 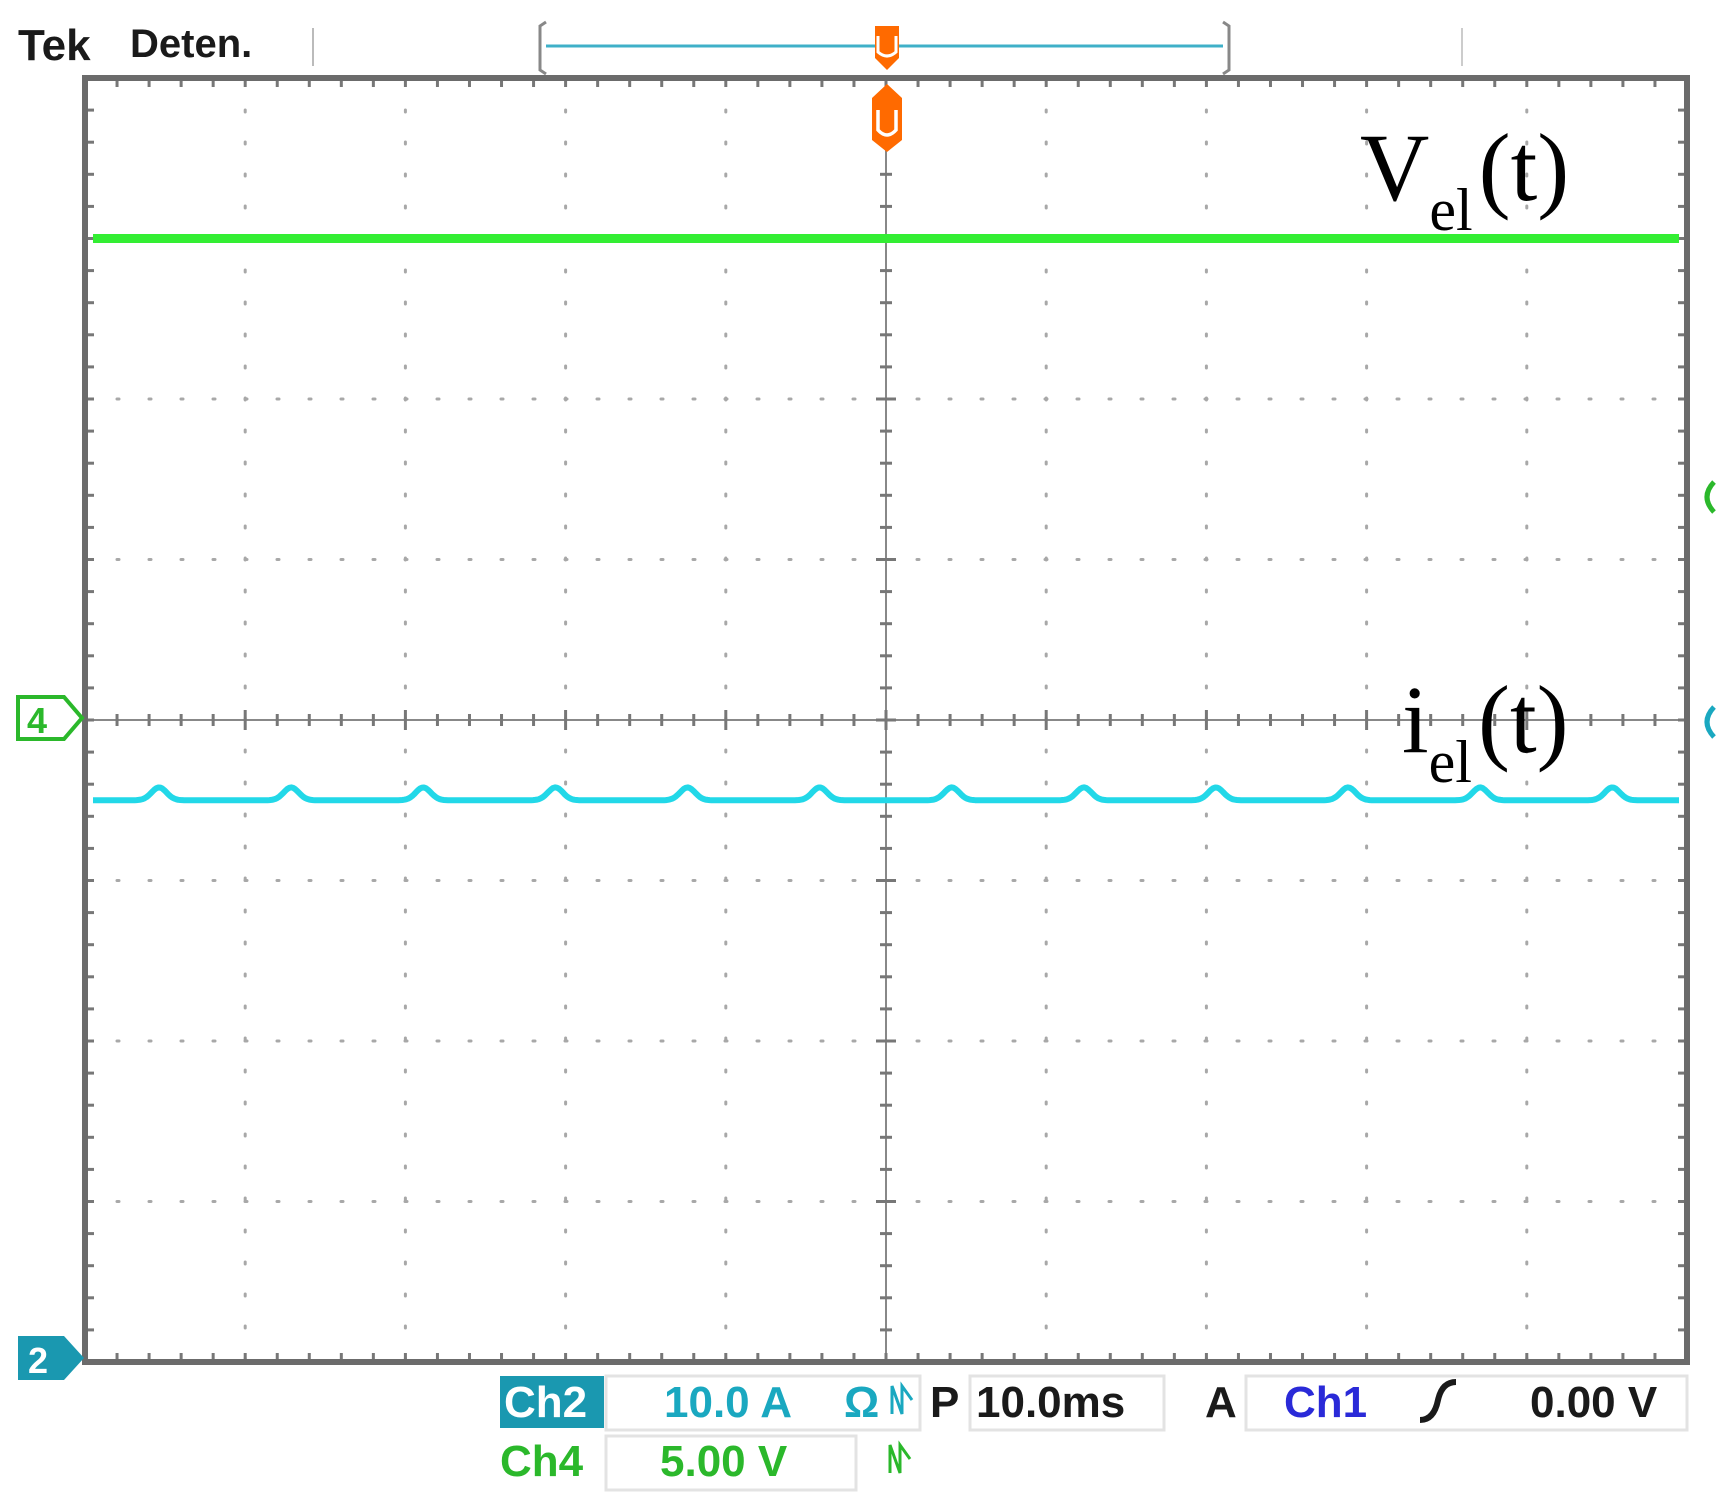 What do you see at coordinates (1485, 730) in the screenshot?
I see `series-label-iel: iel(t)` at bounding box center [1485, 730].